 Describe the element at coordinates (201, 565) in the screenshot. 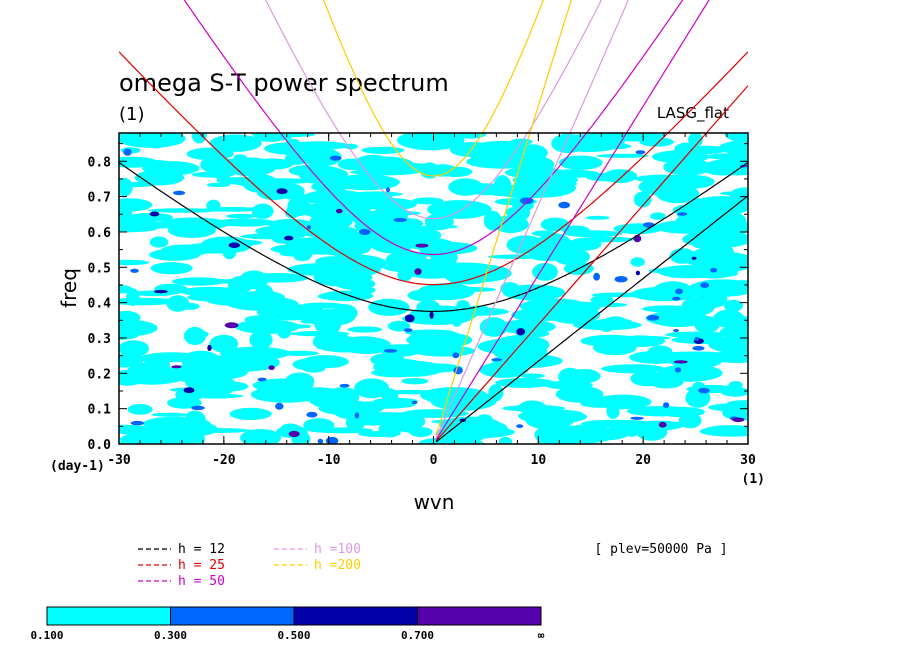

I see `legend-label: h = 25` at that location.